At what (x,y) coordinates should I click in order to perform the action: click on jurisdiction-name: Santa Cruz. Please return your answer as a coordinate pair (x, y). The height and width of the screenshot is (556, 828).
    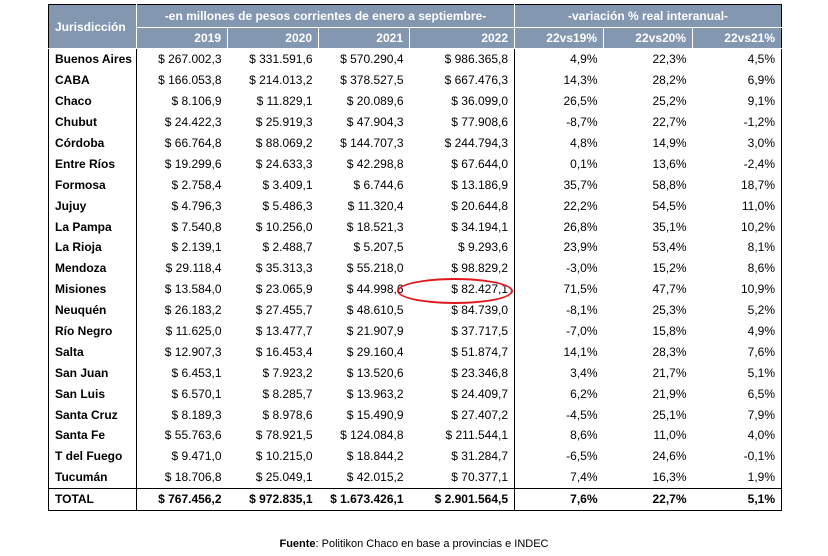
    Looking at the image, I should click on (92, 415).